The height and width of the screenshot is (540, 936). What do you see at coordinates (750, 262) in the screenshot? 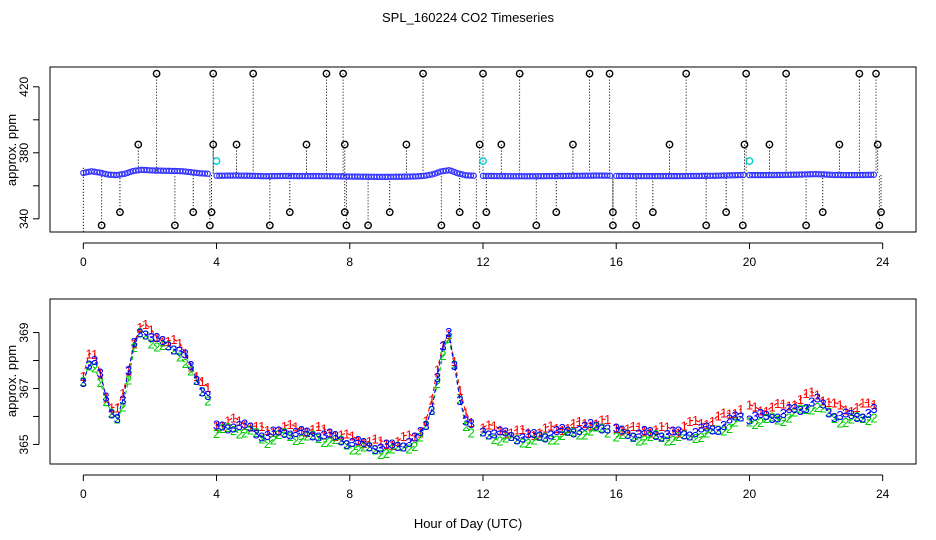
I see `x-tick-label: 20` at bounding box center [750, 262].